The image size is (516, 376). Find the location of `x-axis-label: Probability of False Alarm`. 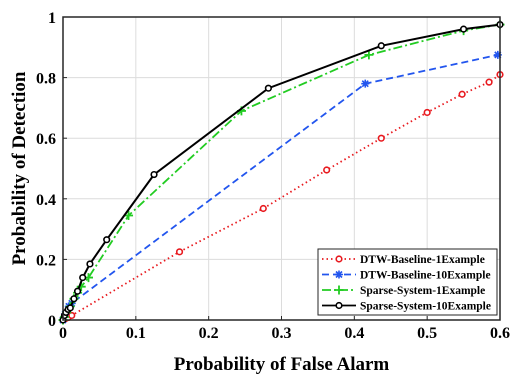

x-axis-label: Probability of False Alarm is located at coordinates (282, 364).